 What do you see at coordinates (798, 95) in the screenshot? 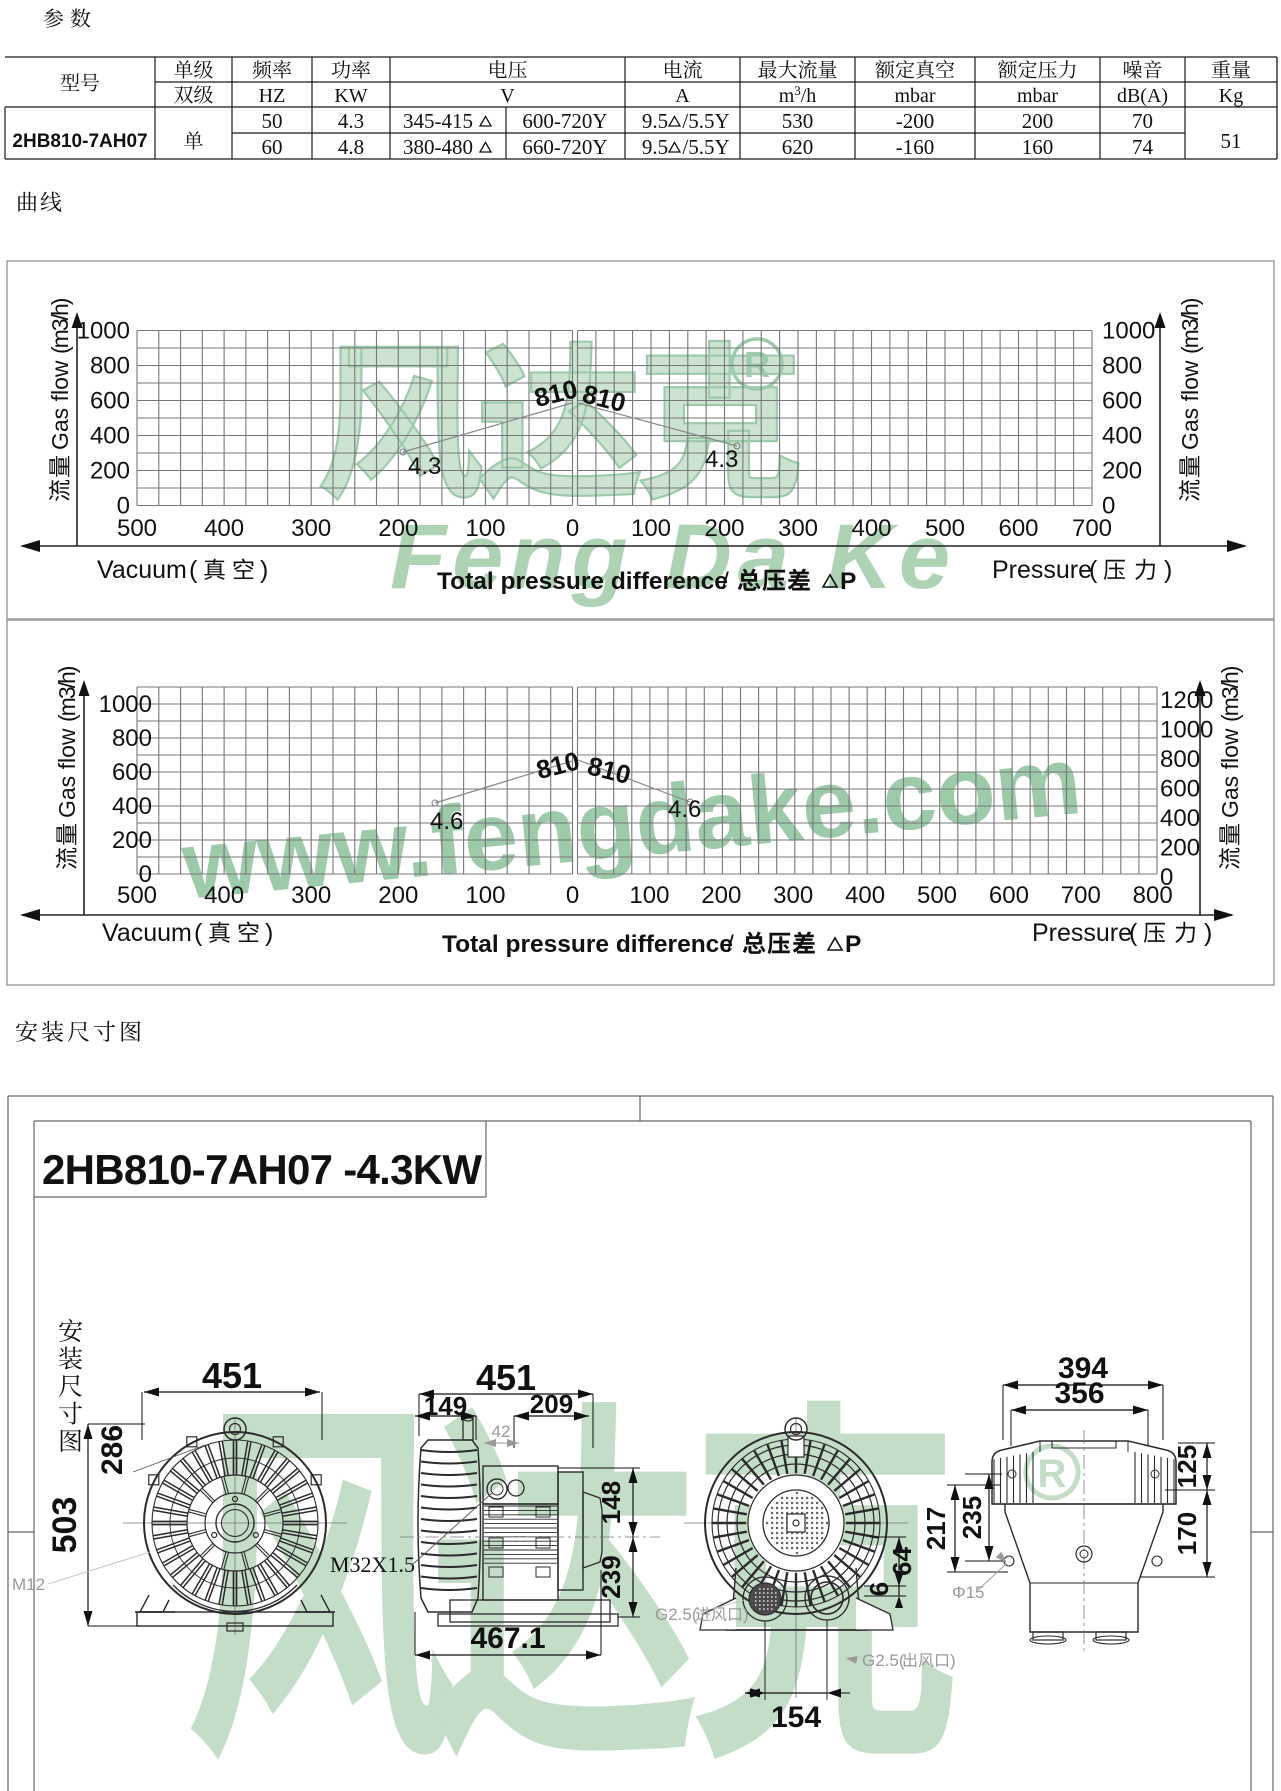
I see `svg-text: m3/h` at bounding box center [798, 95].